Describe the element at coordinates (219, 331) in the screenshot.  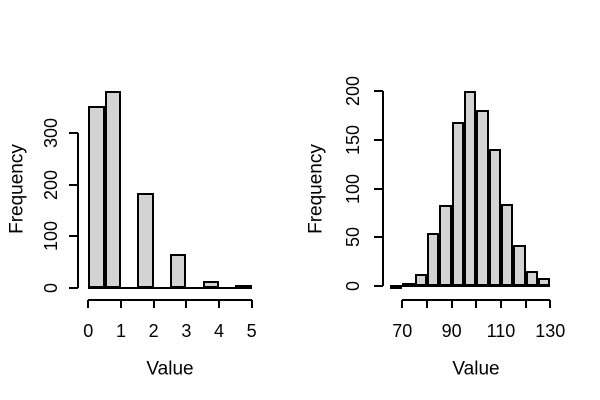
I see `x-tick-label: 4` at that location.